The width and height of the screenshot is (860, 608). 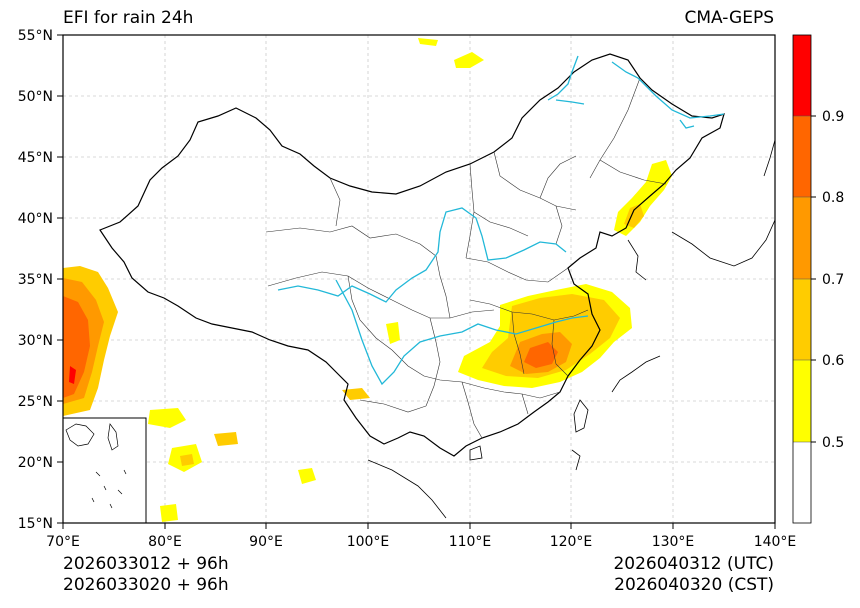 What do you see at coordinates (105, 470) in the screenshot?
I see `inset-map` at bounding box center [105, 470].